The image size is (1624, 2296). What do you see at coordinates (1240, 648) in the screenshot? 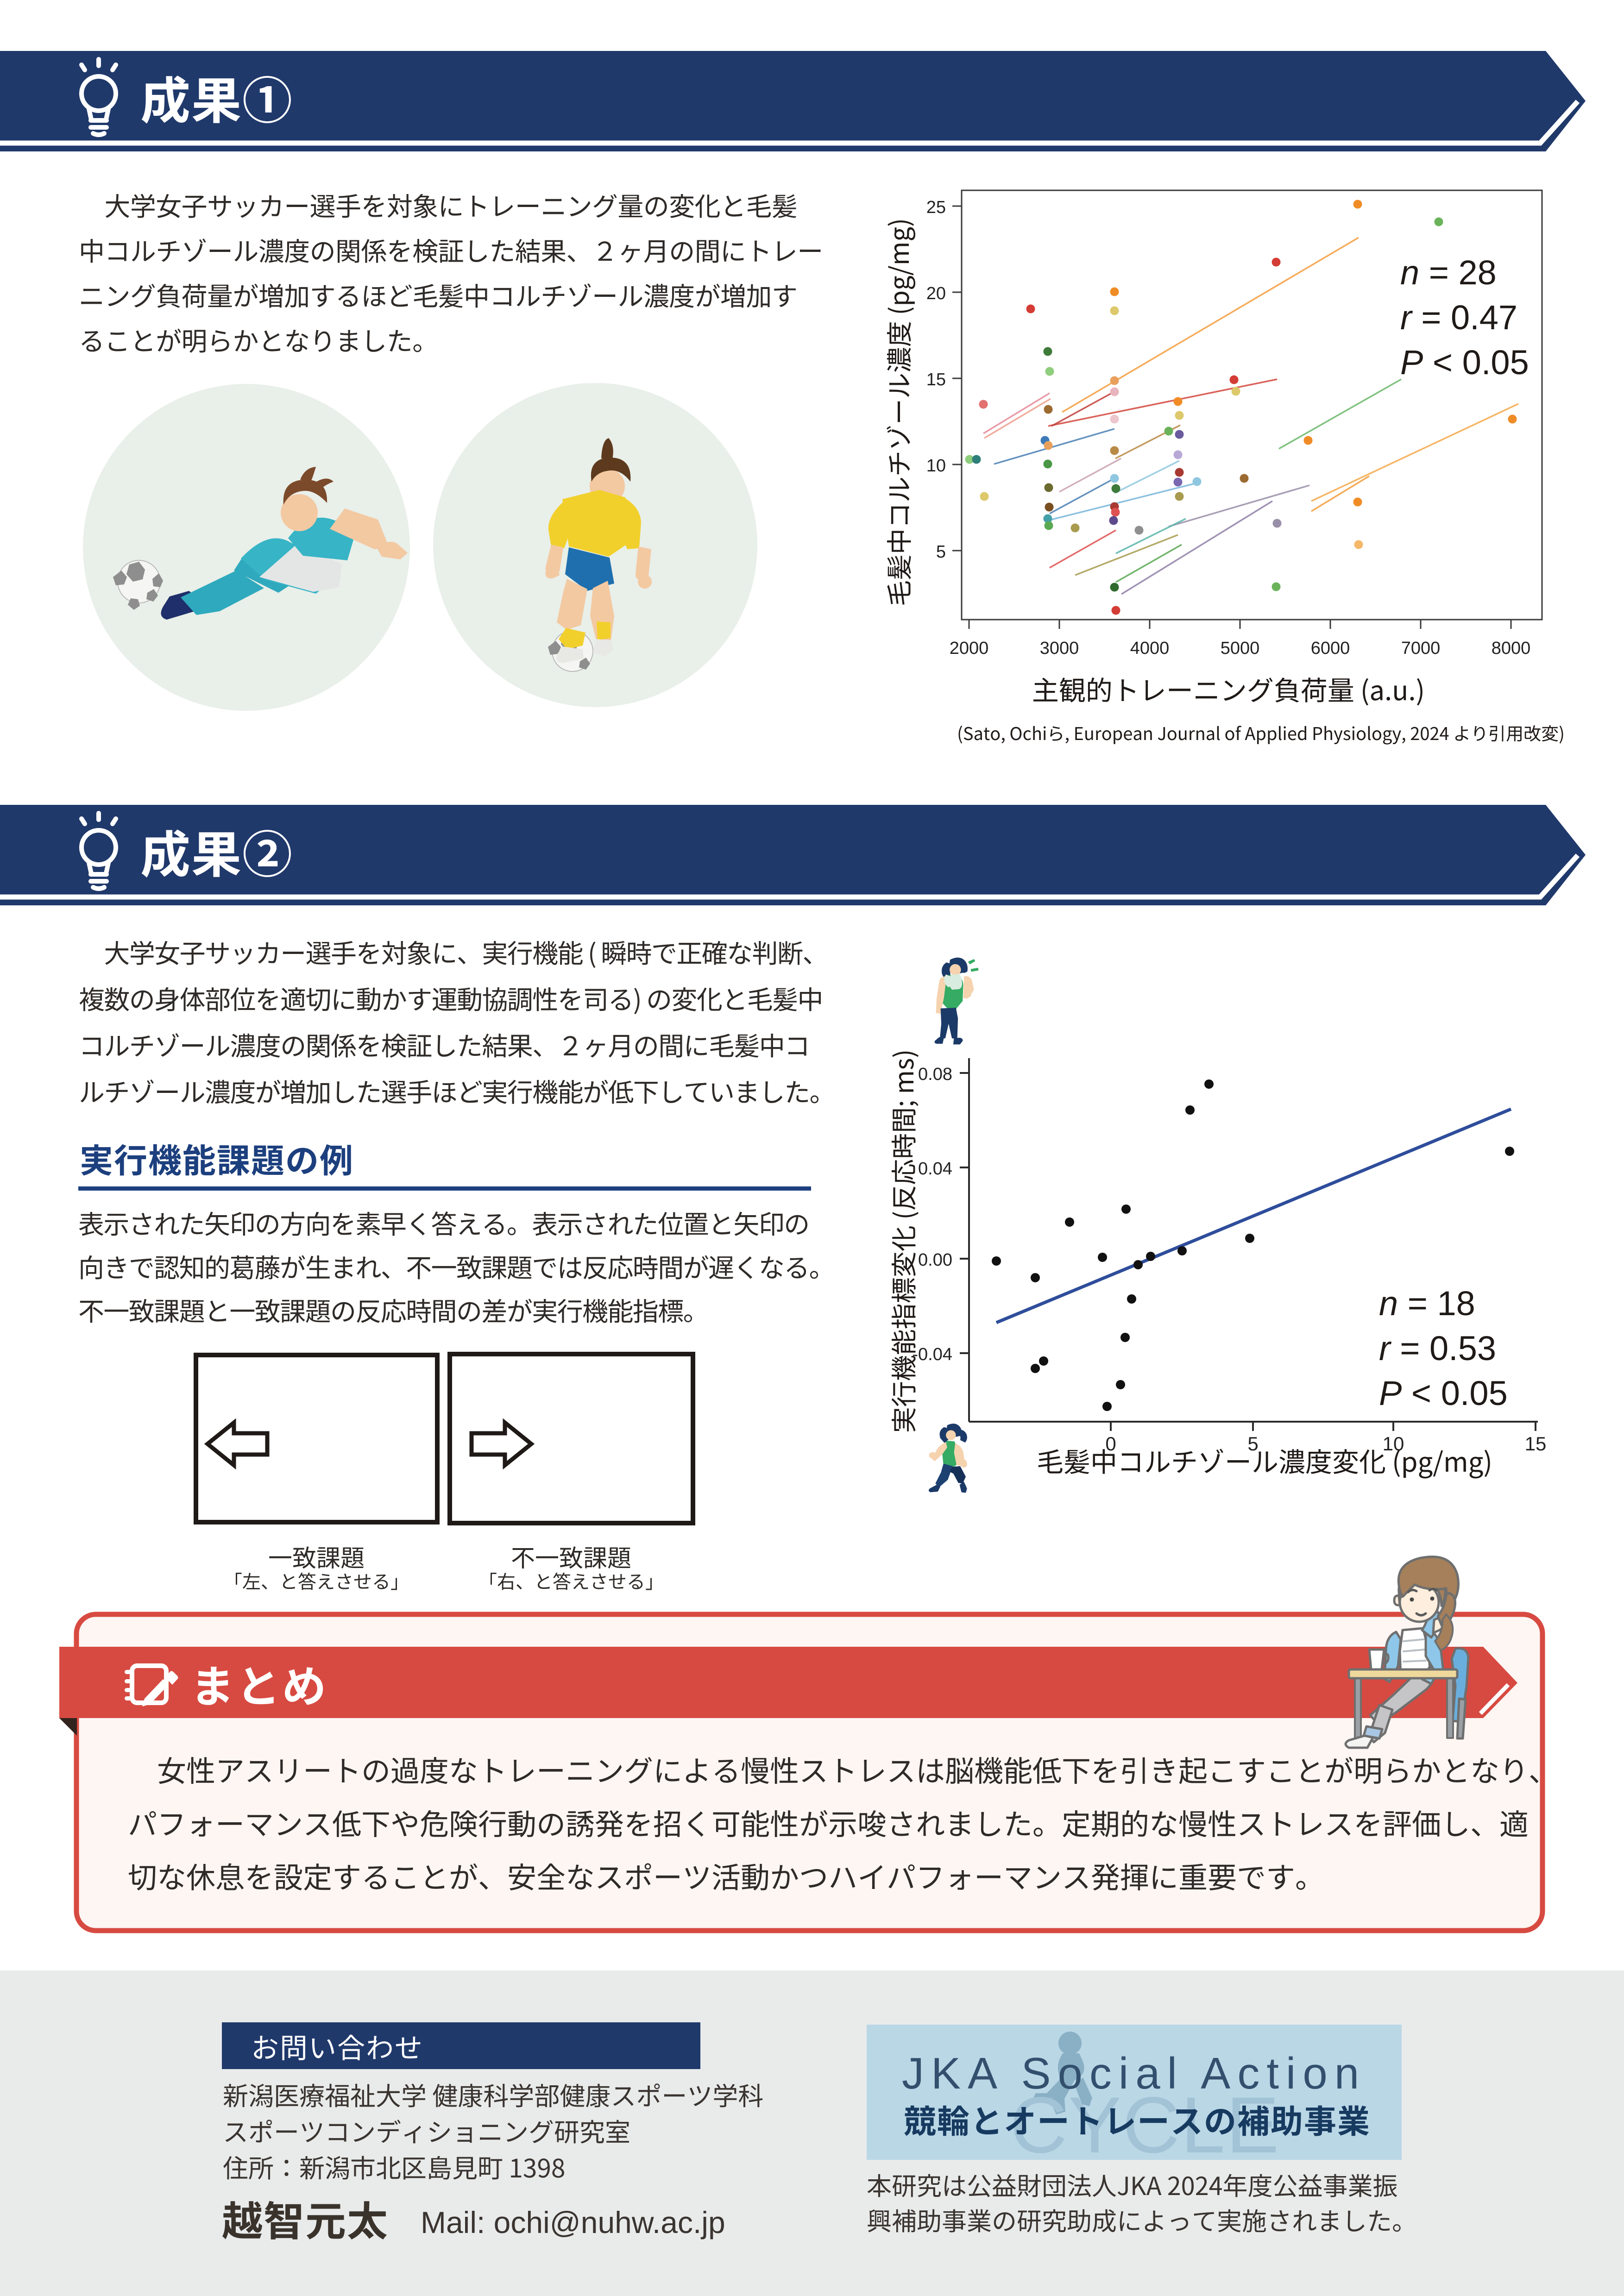
I see `svg-text: 5000` at bounding box center [1240, 648].